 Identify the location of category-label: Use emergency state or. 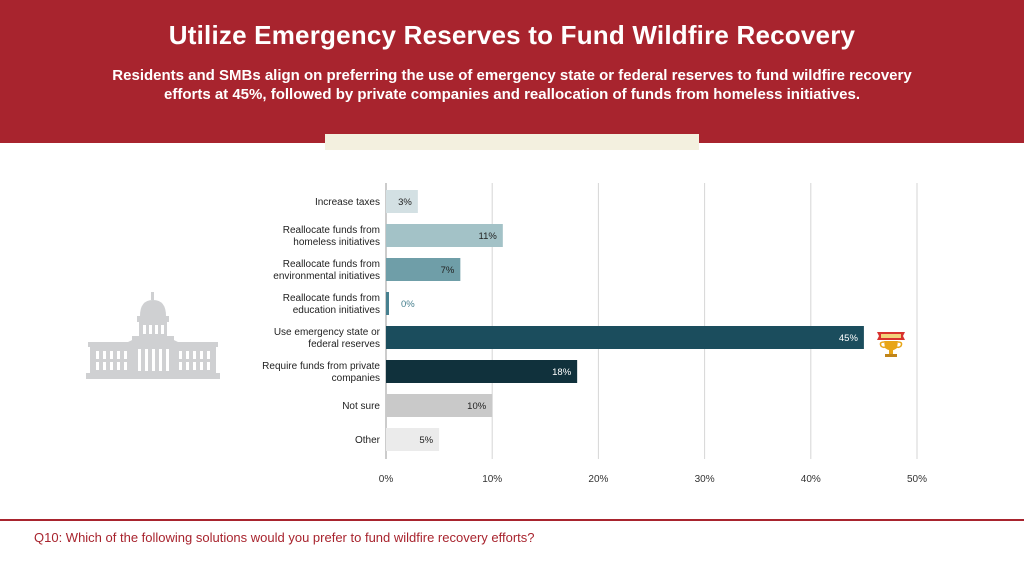
(327, 332).